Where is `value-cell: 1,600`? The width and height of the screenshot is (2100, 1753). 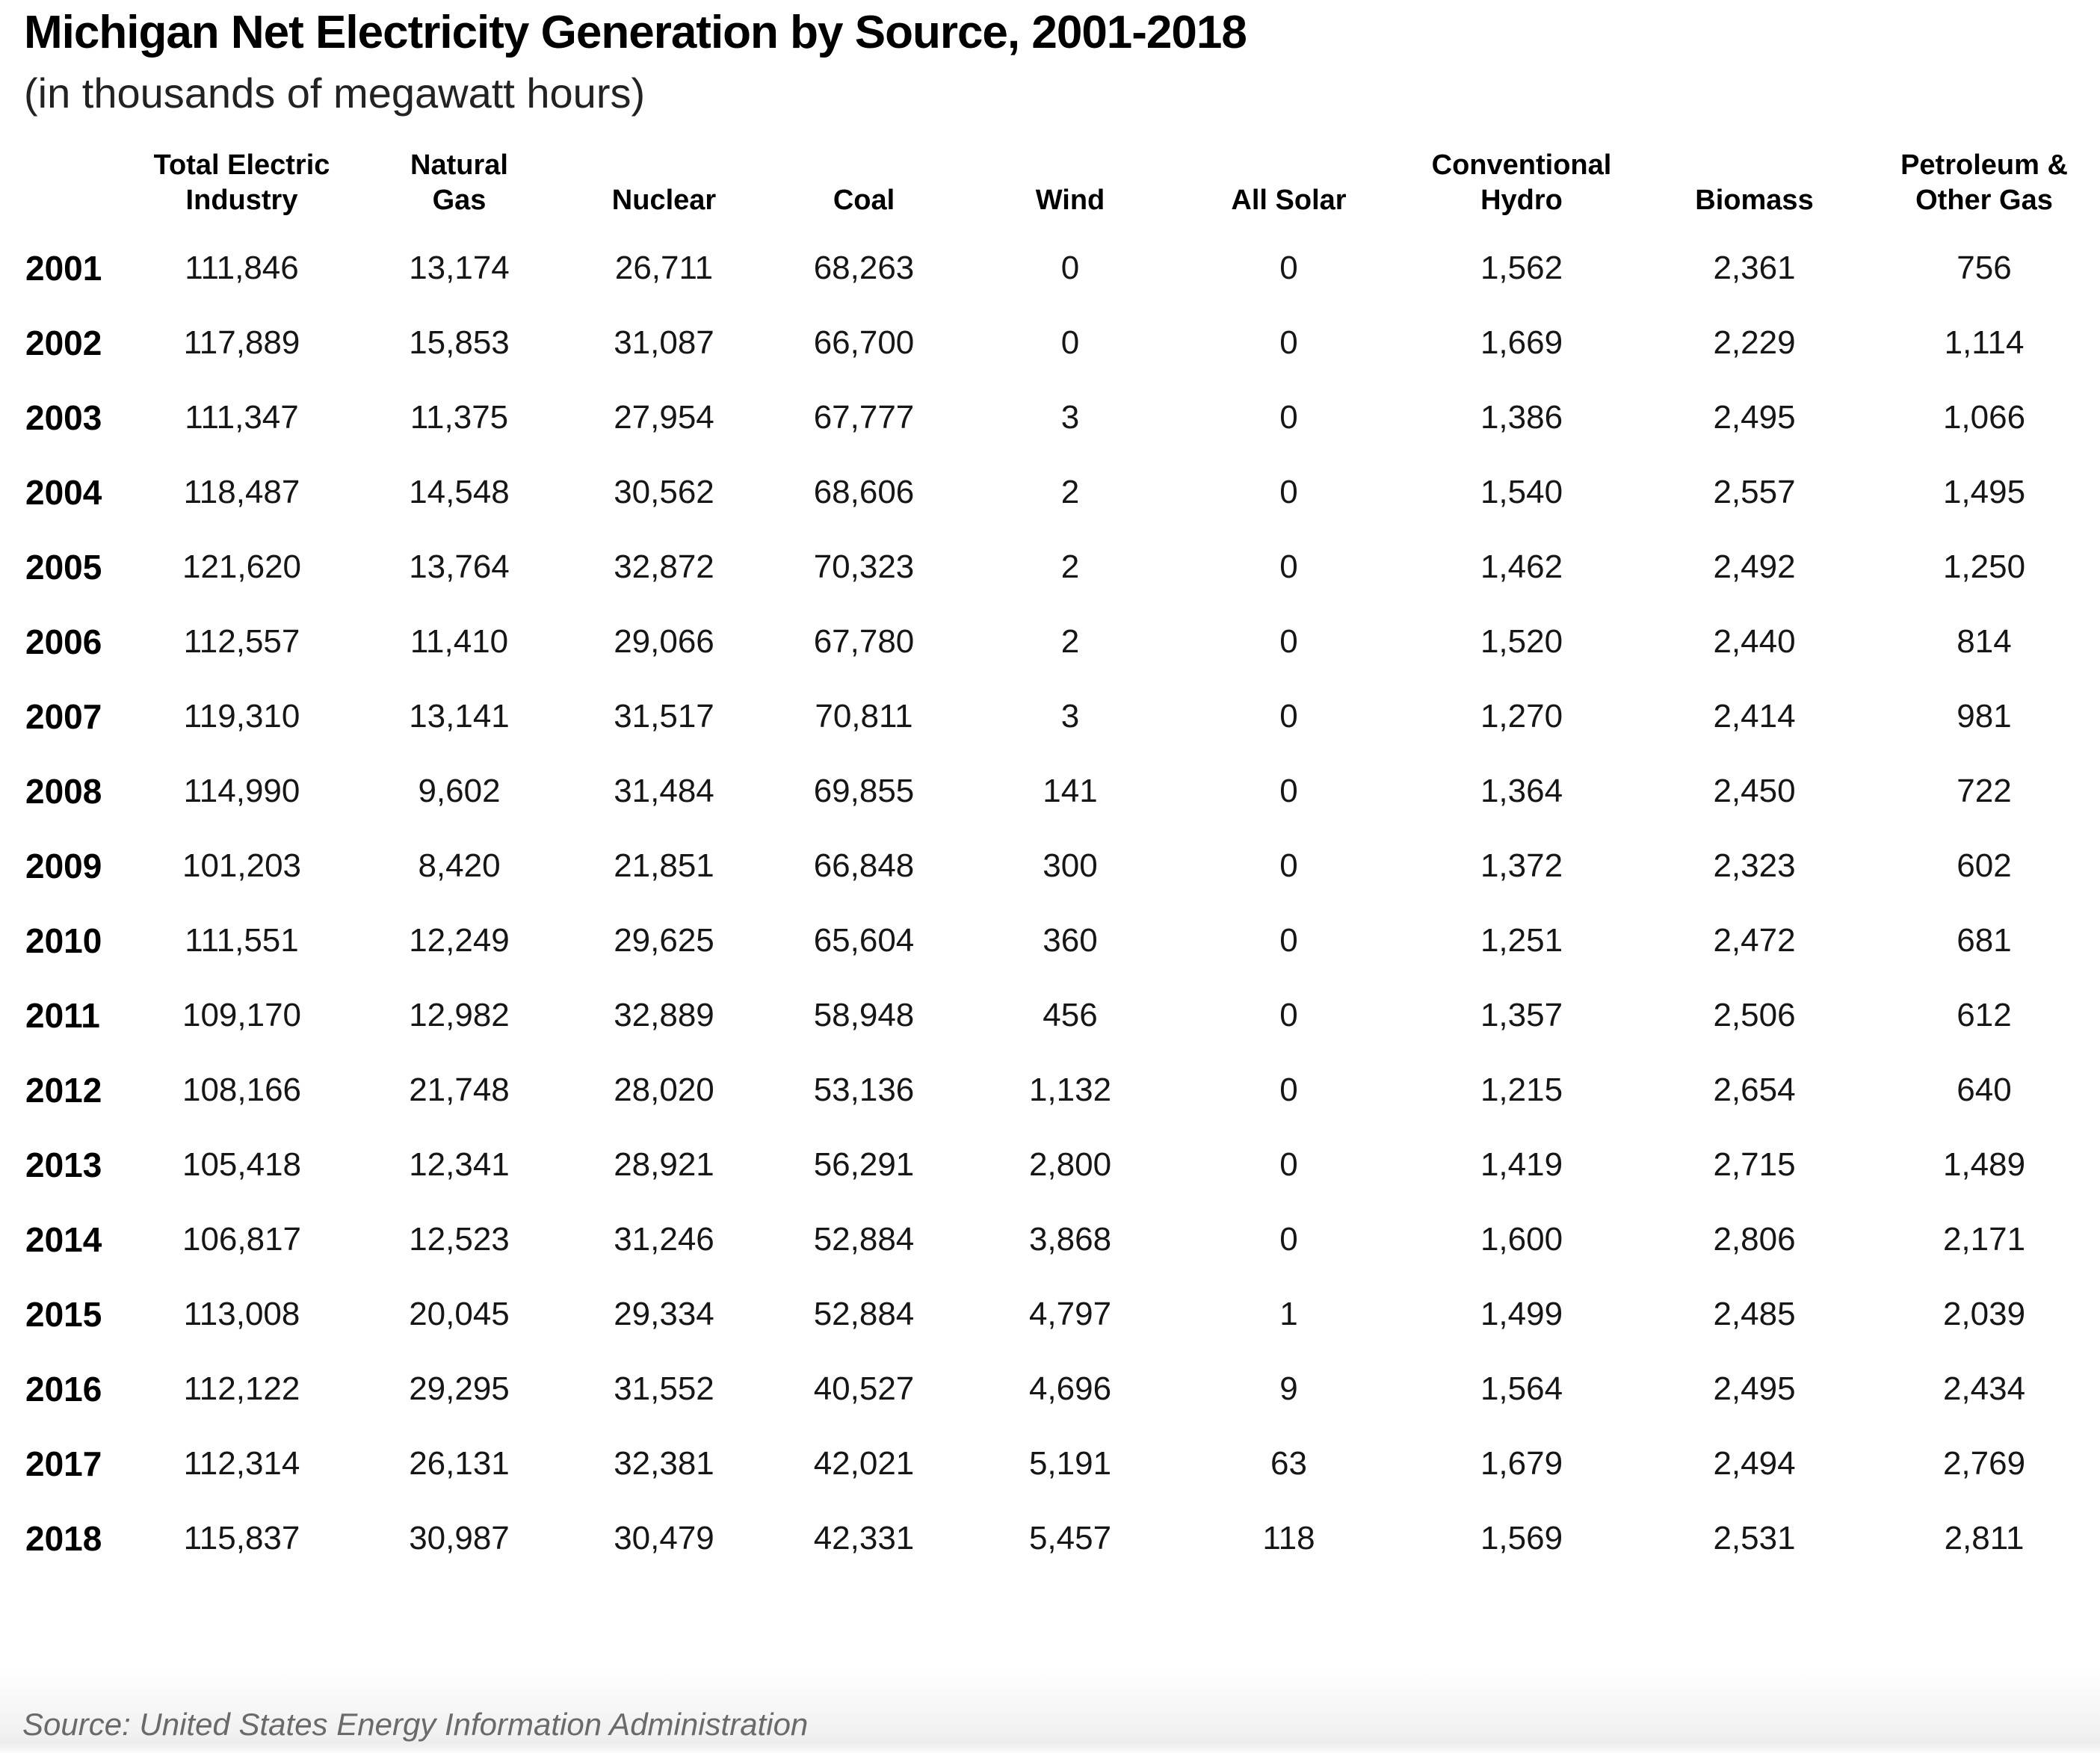
value-cell: 1,600 is located at coordinates (1521, 1239).